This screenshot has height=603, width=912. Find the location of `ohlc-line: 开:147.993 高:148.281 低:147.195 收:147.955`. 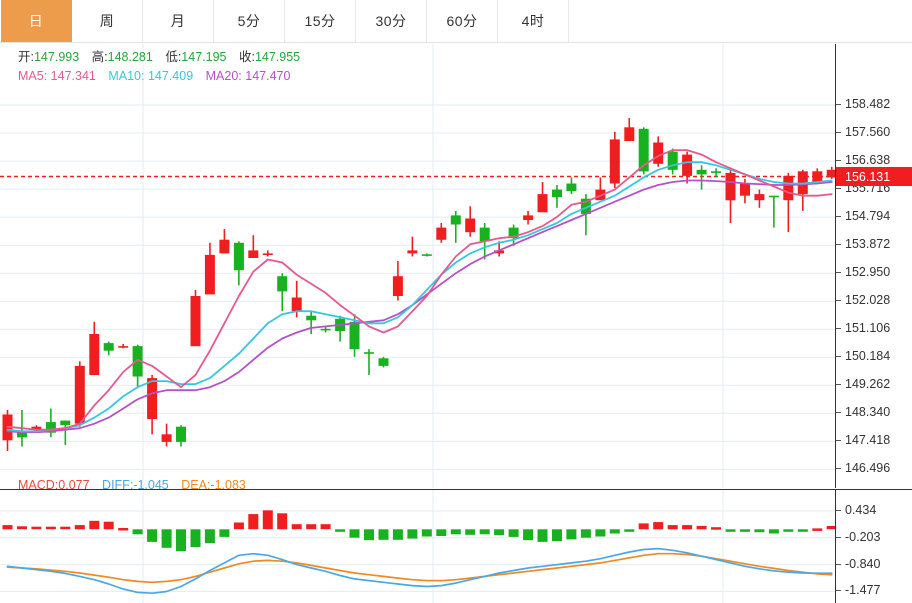

ohlc-line: 开:147.993 高:148.281 低:147.195 收:147.955 is located at coordinates (427, 57).